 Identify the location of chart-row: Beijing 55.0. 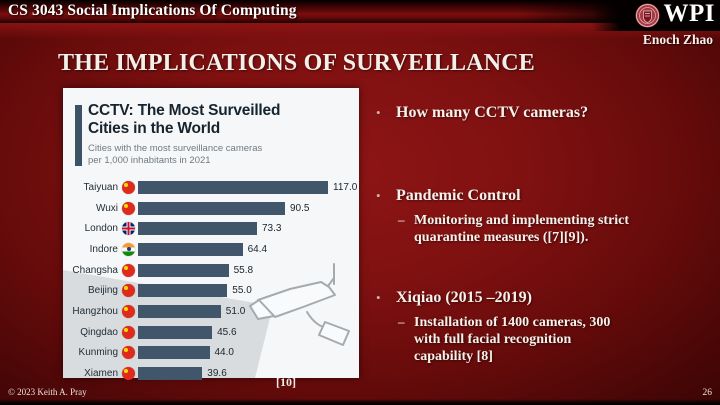
(211, 290).